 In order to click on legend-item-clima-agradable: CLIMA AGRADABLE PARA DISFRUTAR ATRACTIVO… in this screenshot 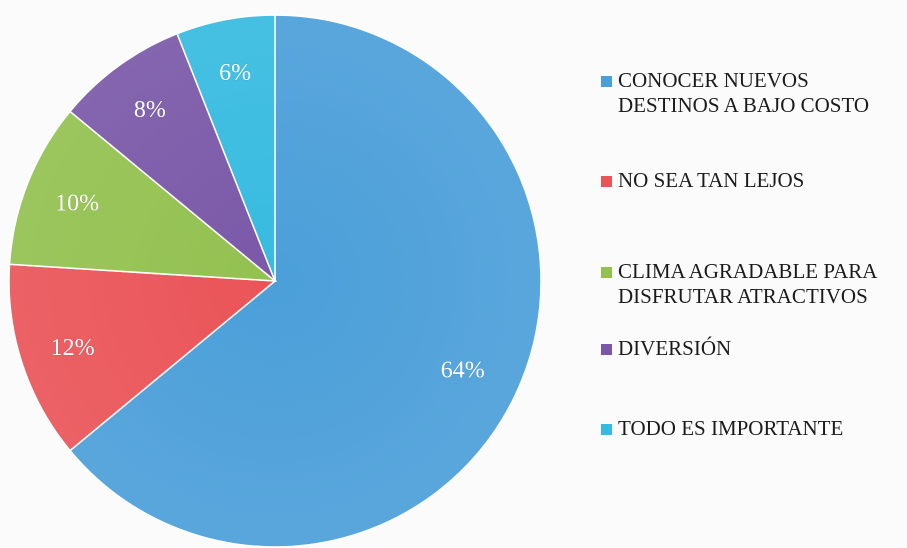, I will do `click(751, 297)`.